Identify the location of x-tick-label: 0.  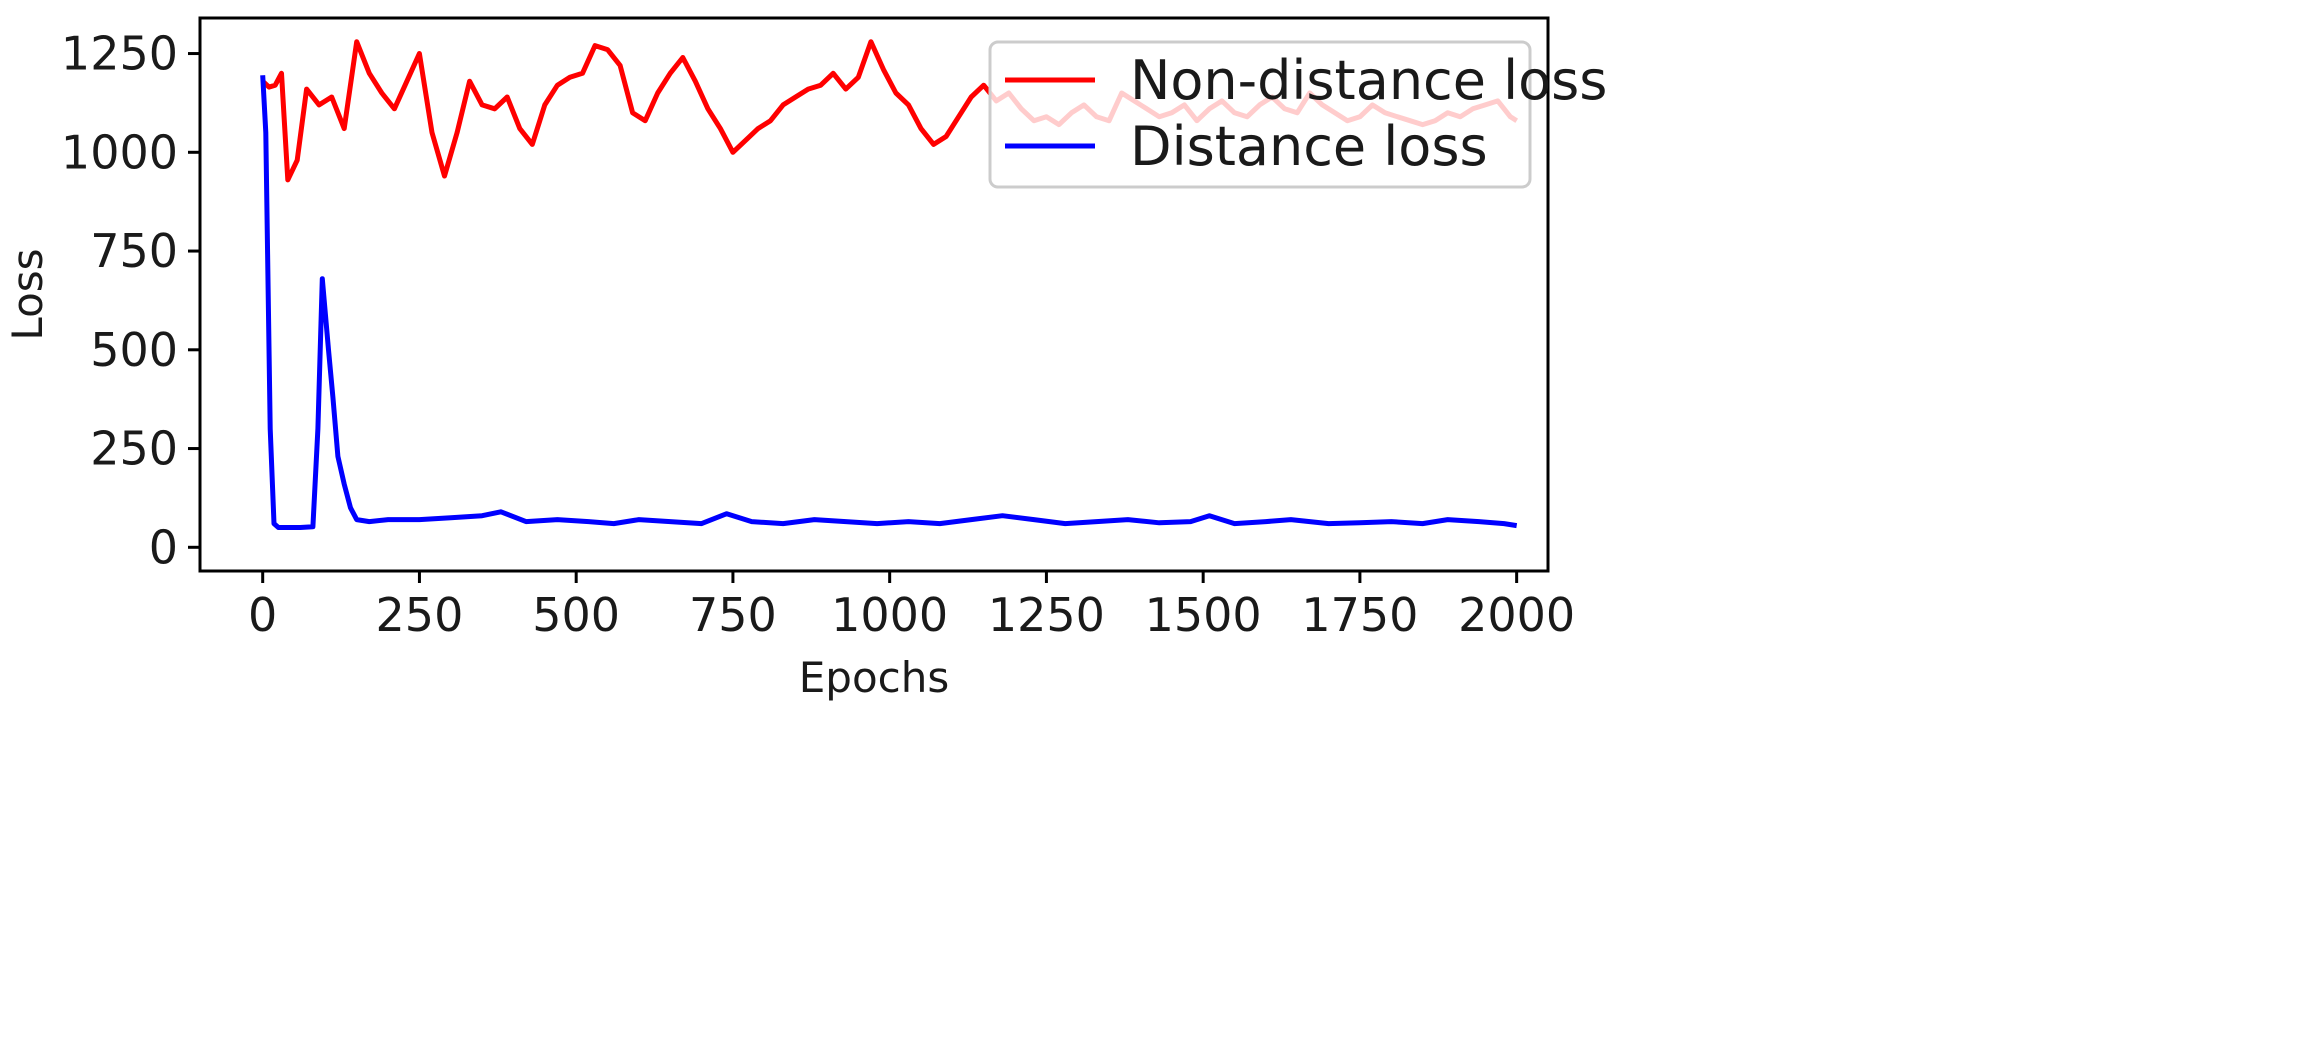
(262, 615).